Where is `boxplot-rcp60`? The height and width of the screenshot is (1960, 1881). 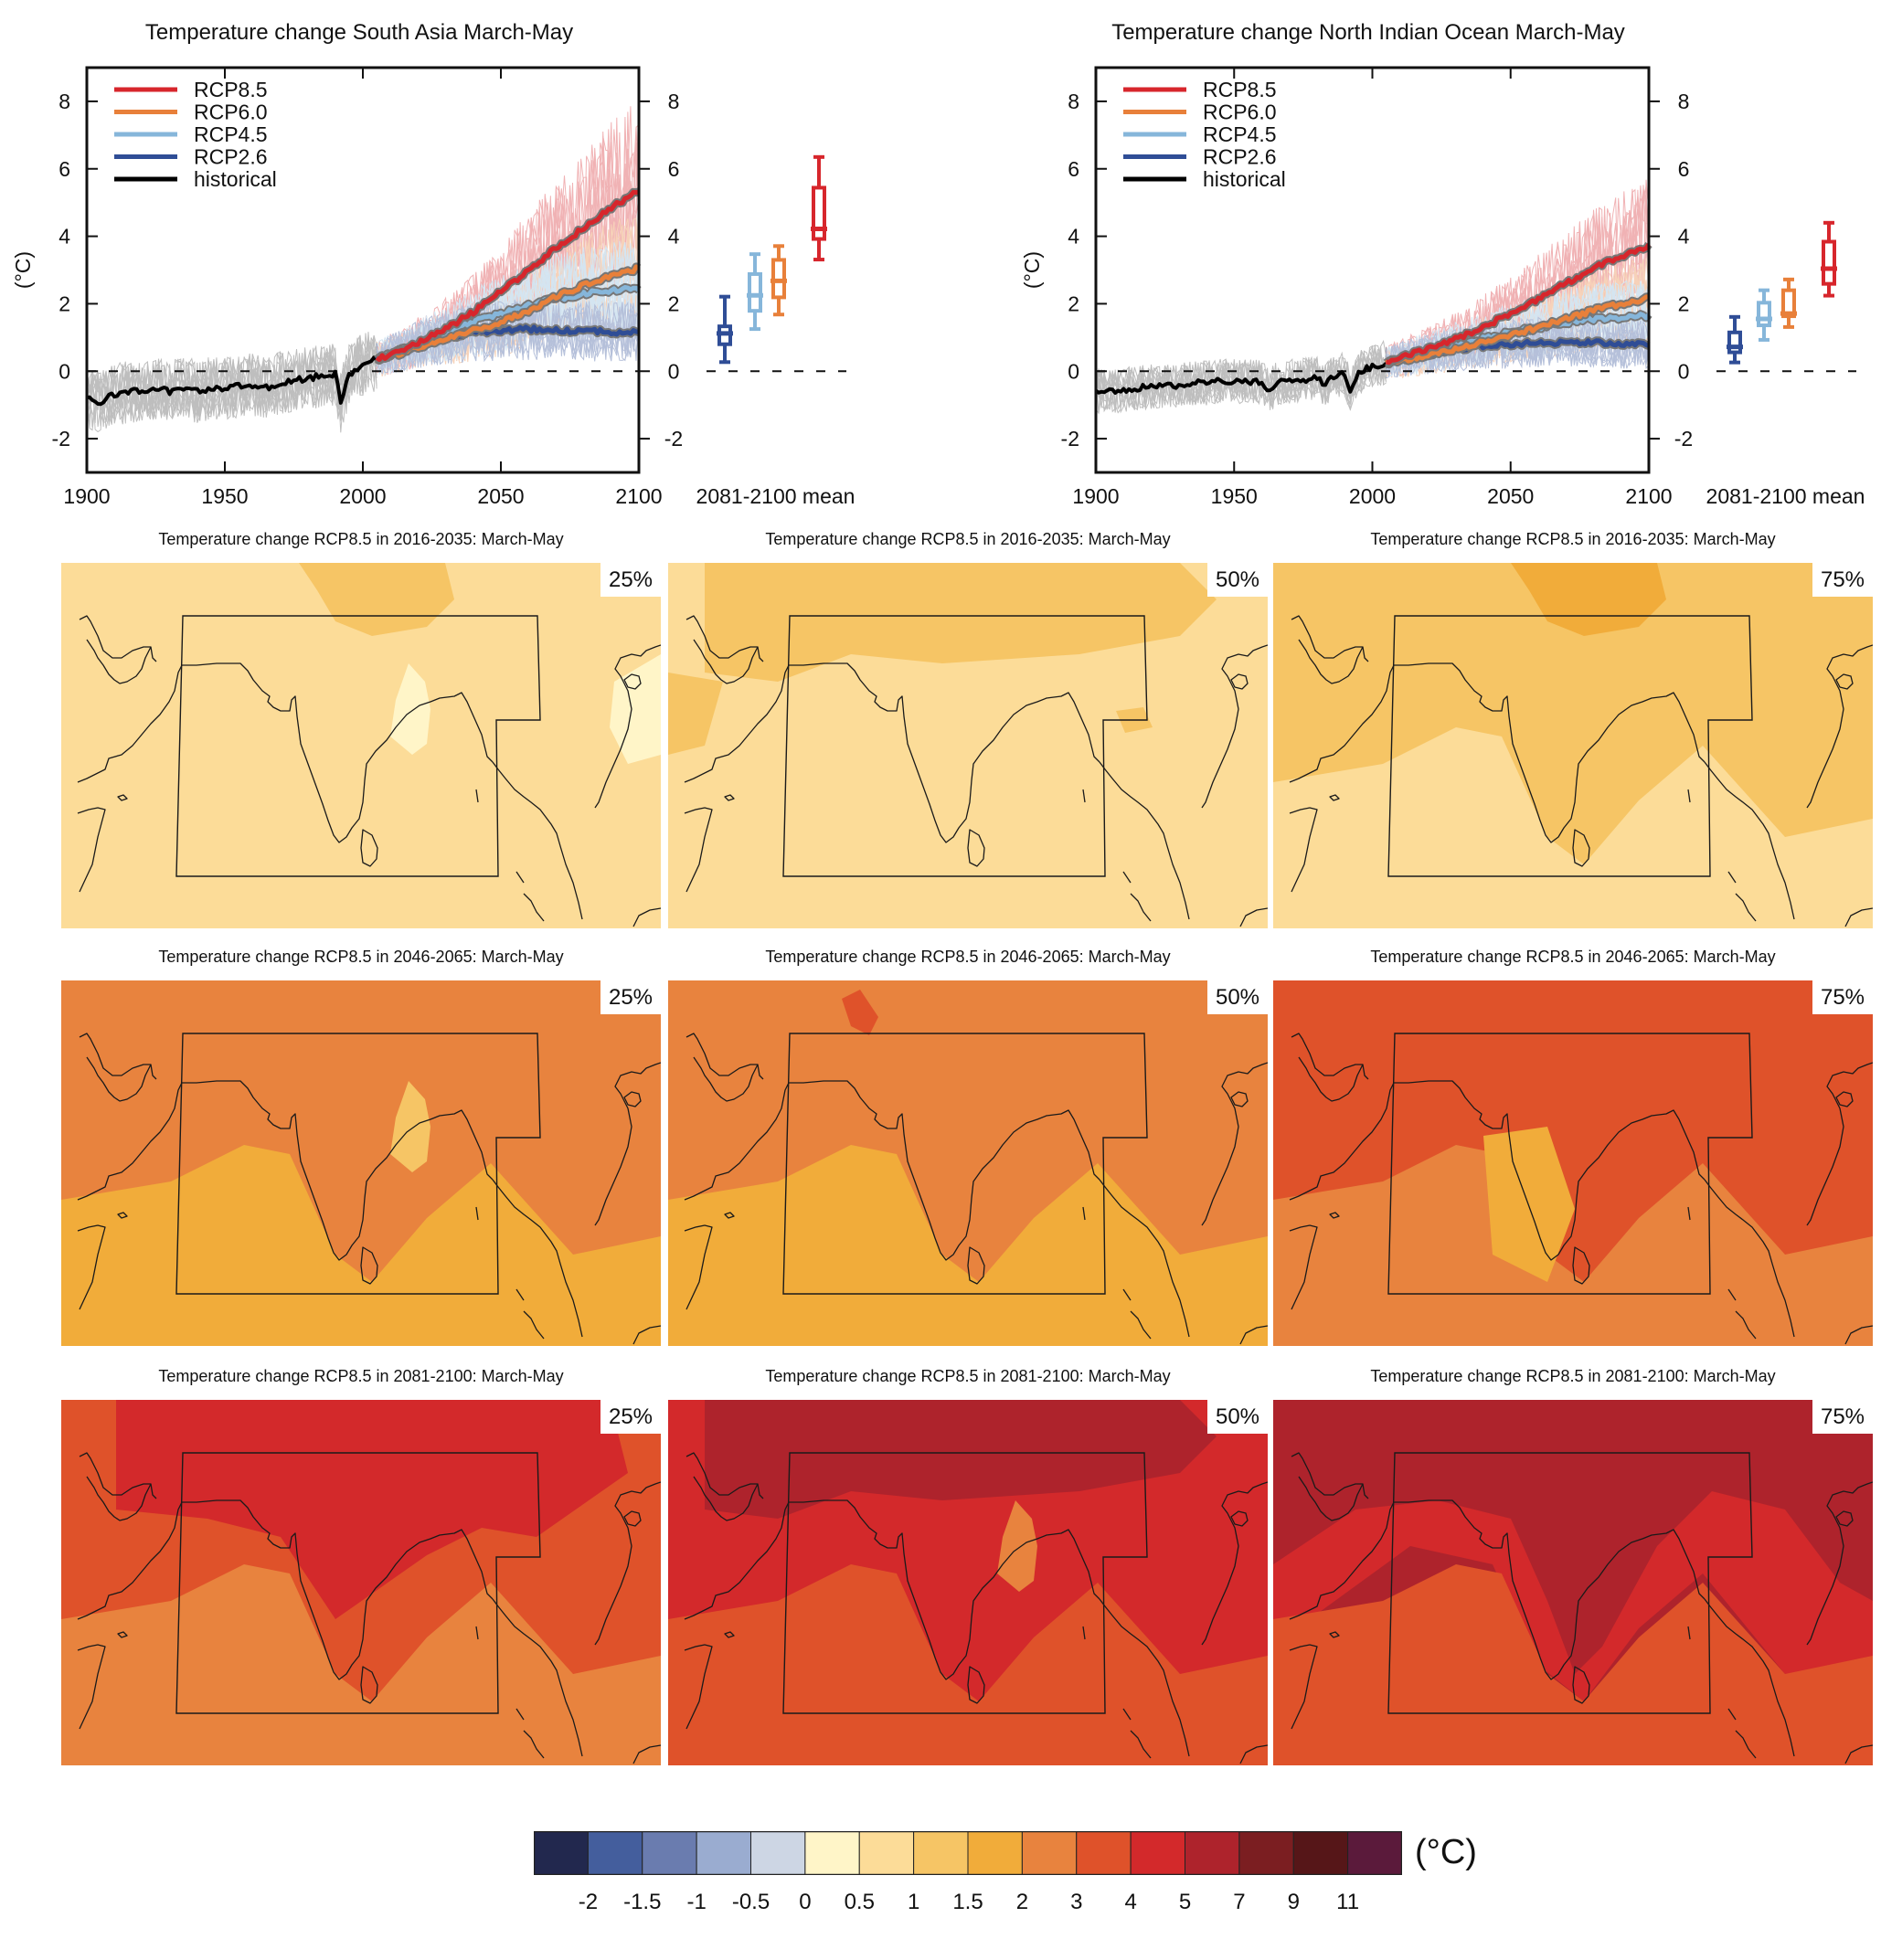 boxplot-rcp60 is located at coordinates (778, 281).